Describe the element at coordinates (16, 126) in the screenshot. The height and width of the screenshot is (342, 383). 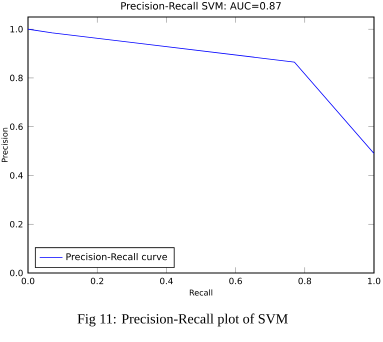
I see `y-tick-label: 0.6` at that location.